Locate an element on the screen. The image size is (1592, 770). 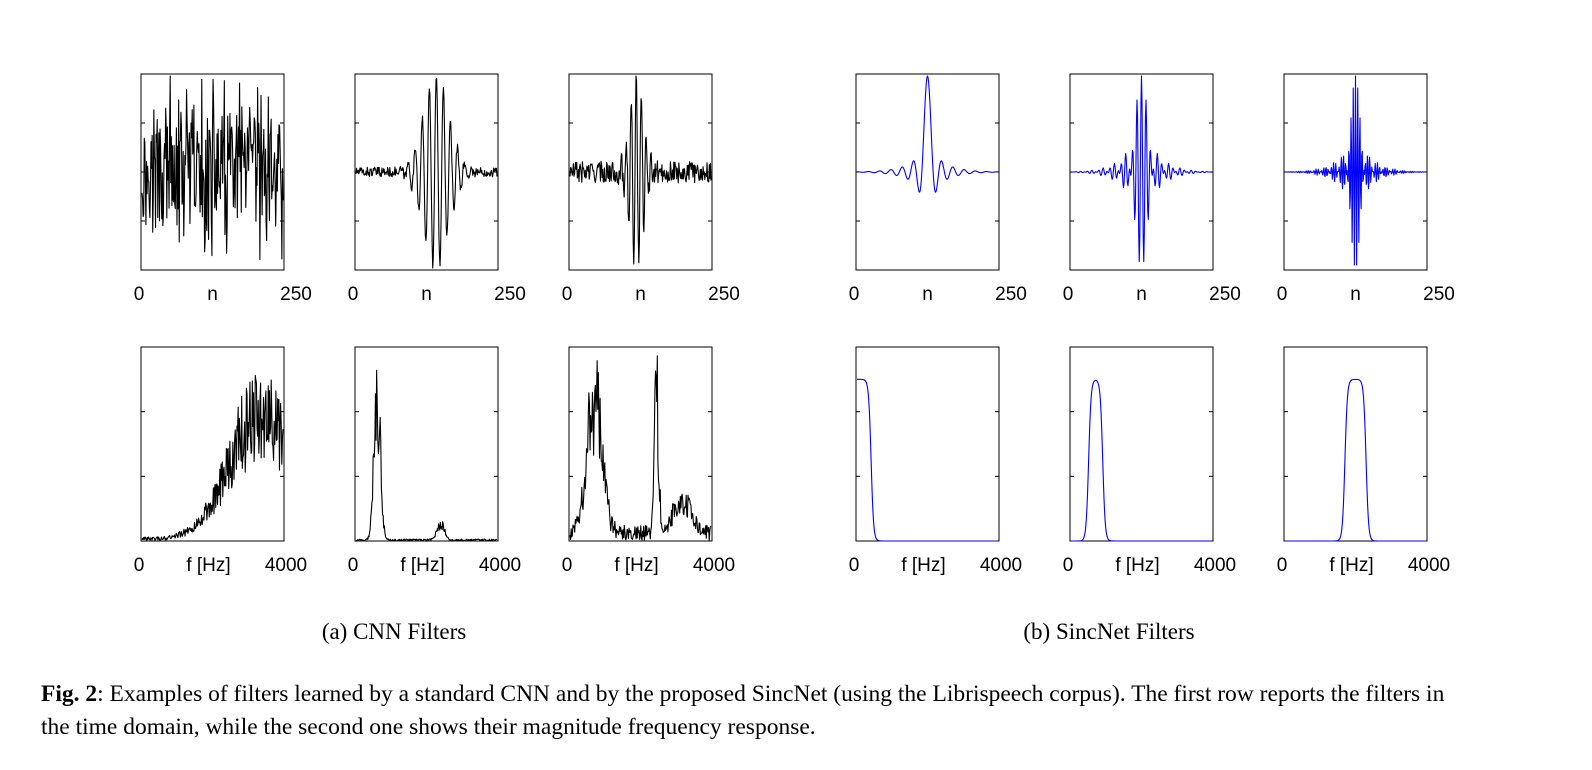
x-tick-label-freq-sincnet-3: 0 is located at coordinates (1282, 565).